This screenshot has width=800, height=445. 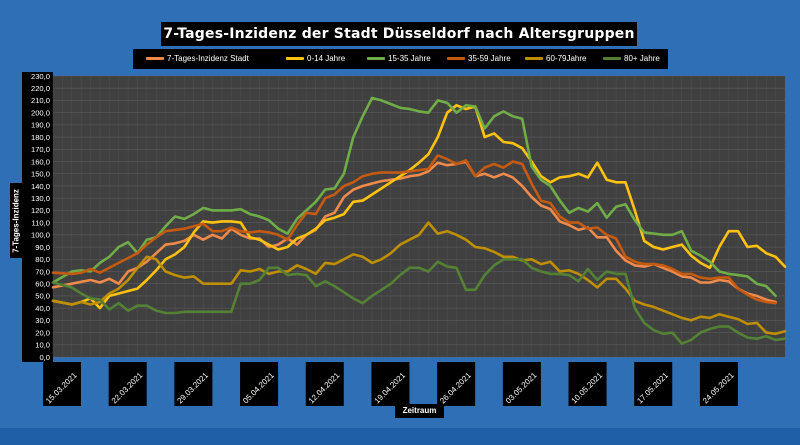 I want to click on legend-item: 60-79Jahre, so click(x=555, y=59).